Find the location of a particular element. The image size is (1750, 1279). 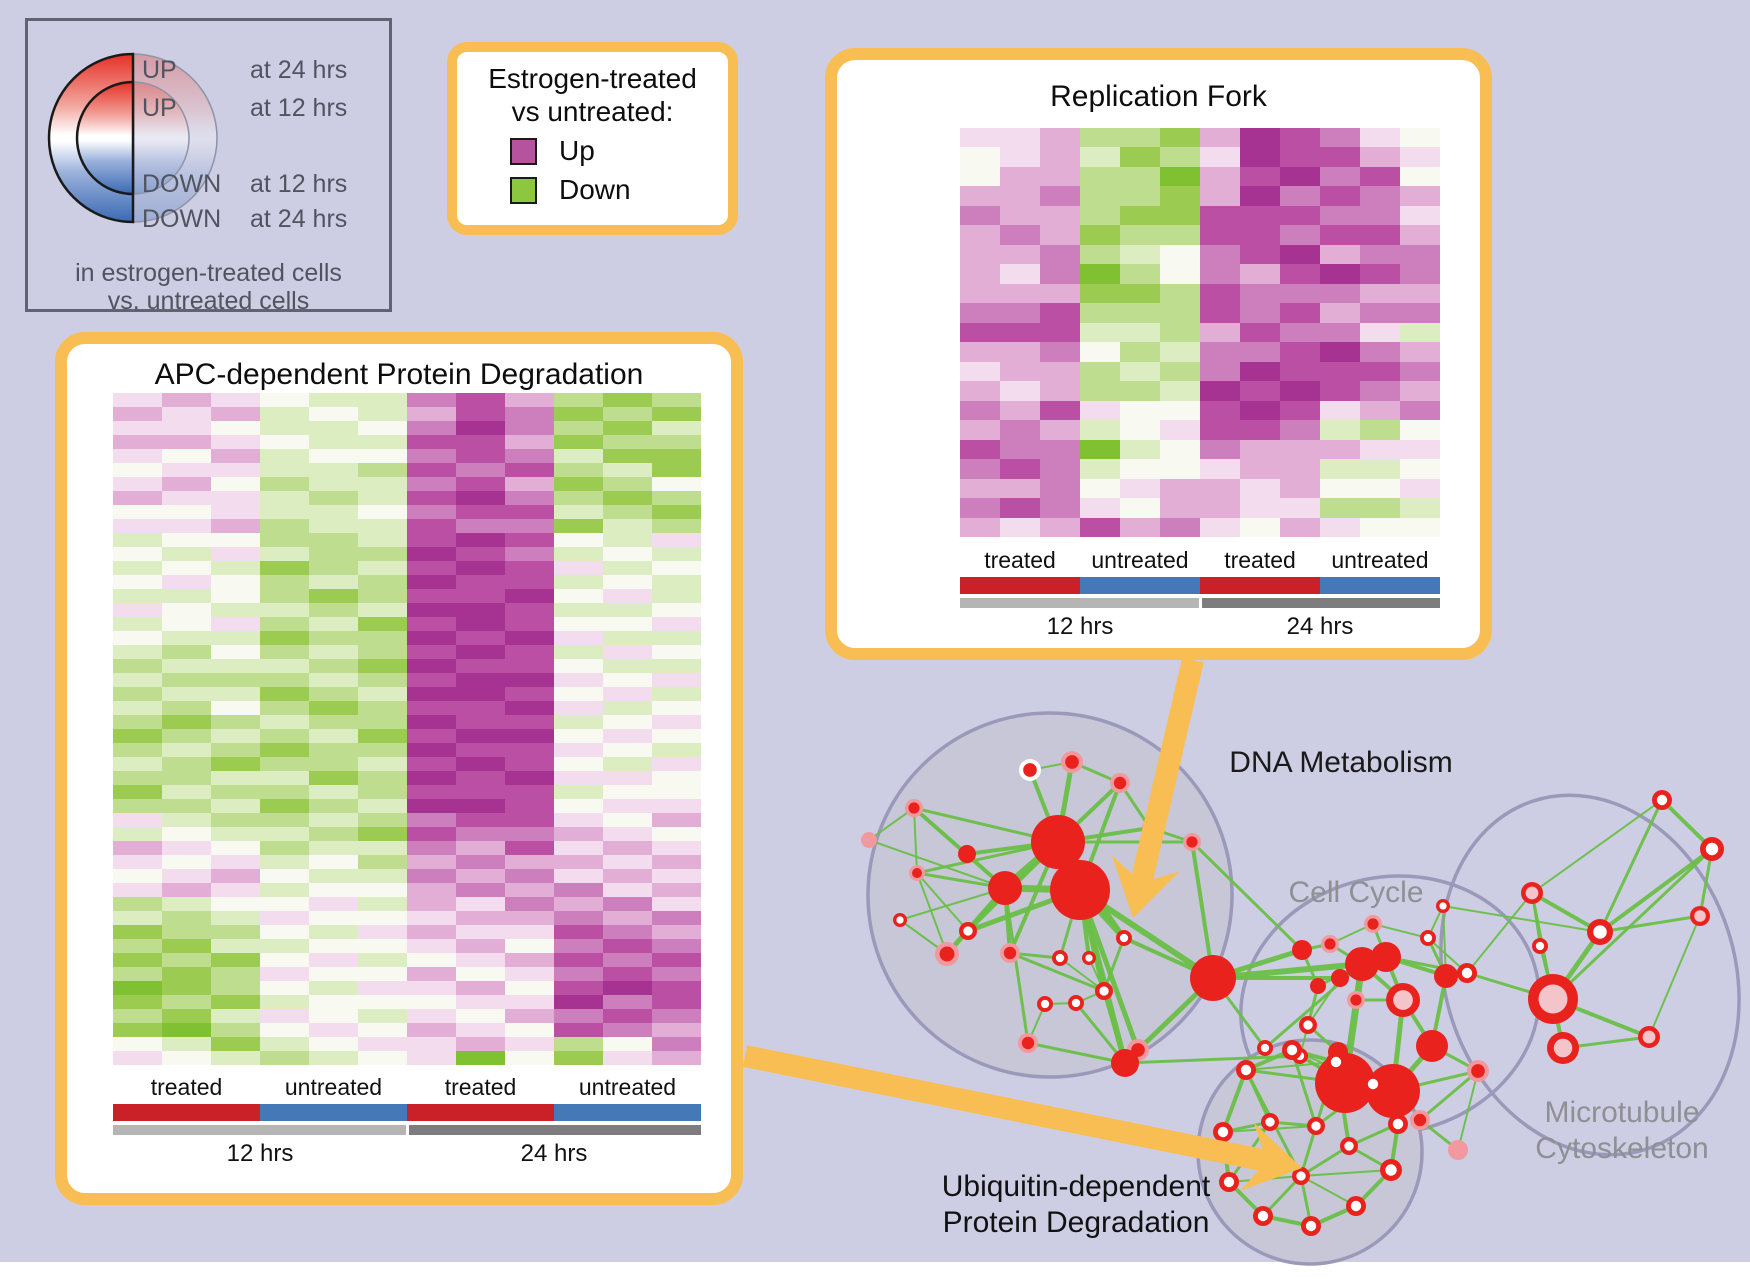

ring-legend-caption: vs. untreated cells is located at coordinates (208, 301).